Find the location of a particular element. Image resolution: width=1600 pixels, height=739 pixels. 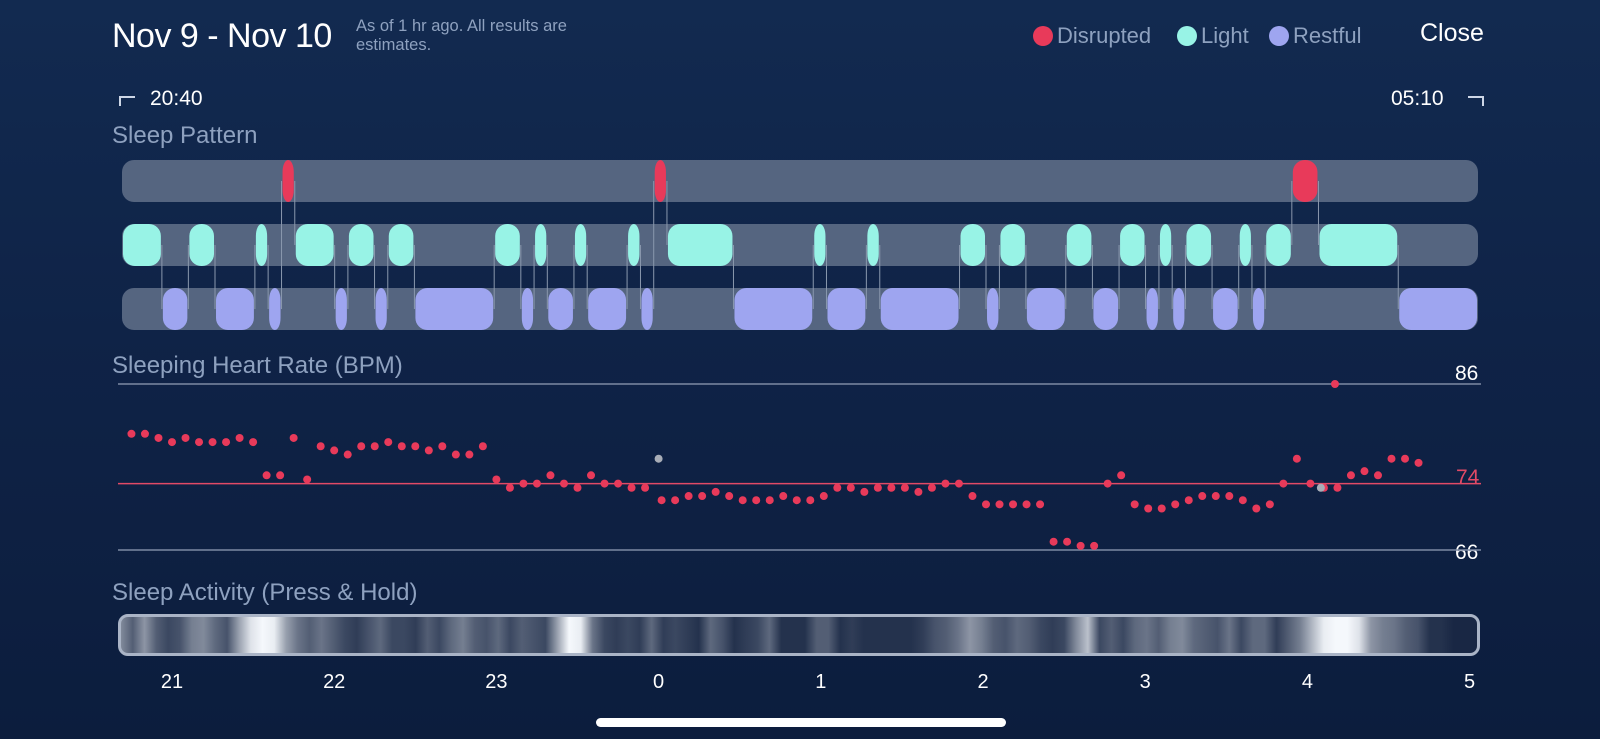

heart-rate-peak-point is located at coordinates (1334, 384).